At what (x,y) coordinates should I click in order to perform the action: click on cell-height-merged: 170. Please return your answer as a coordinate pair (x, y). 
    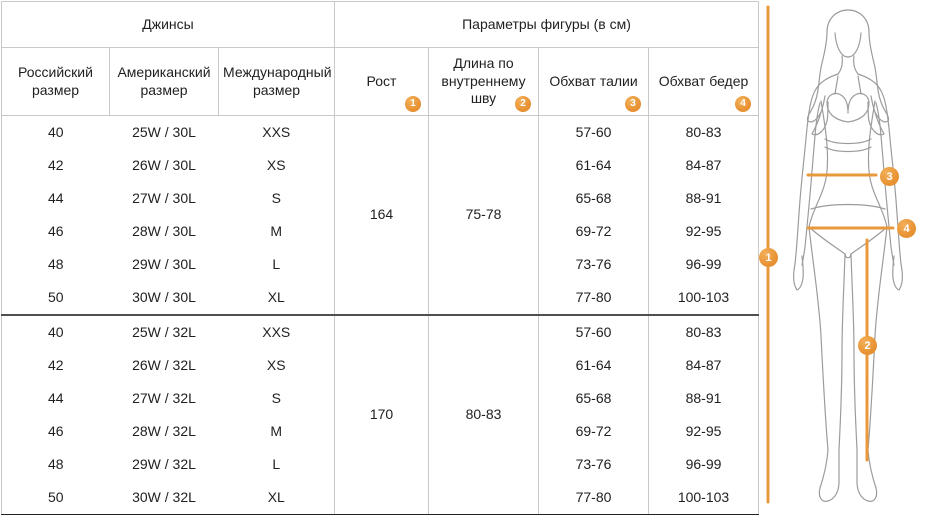
    Looking at the image, I should click on (381, 414).